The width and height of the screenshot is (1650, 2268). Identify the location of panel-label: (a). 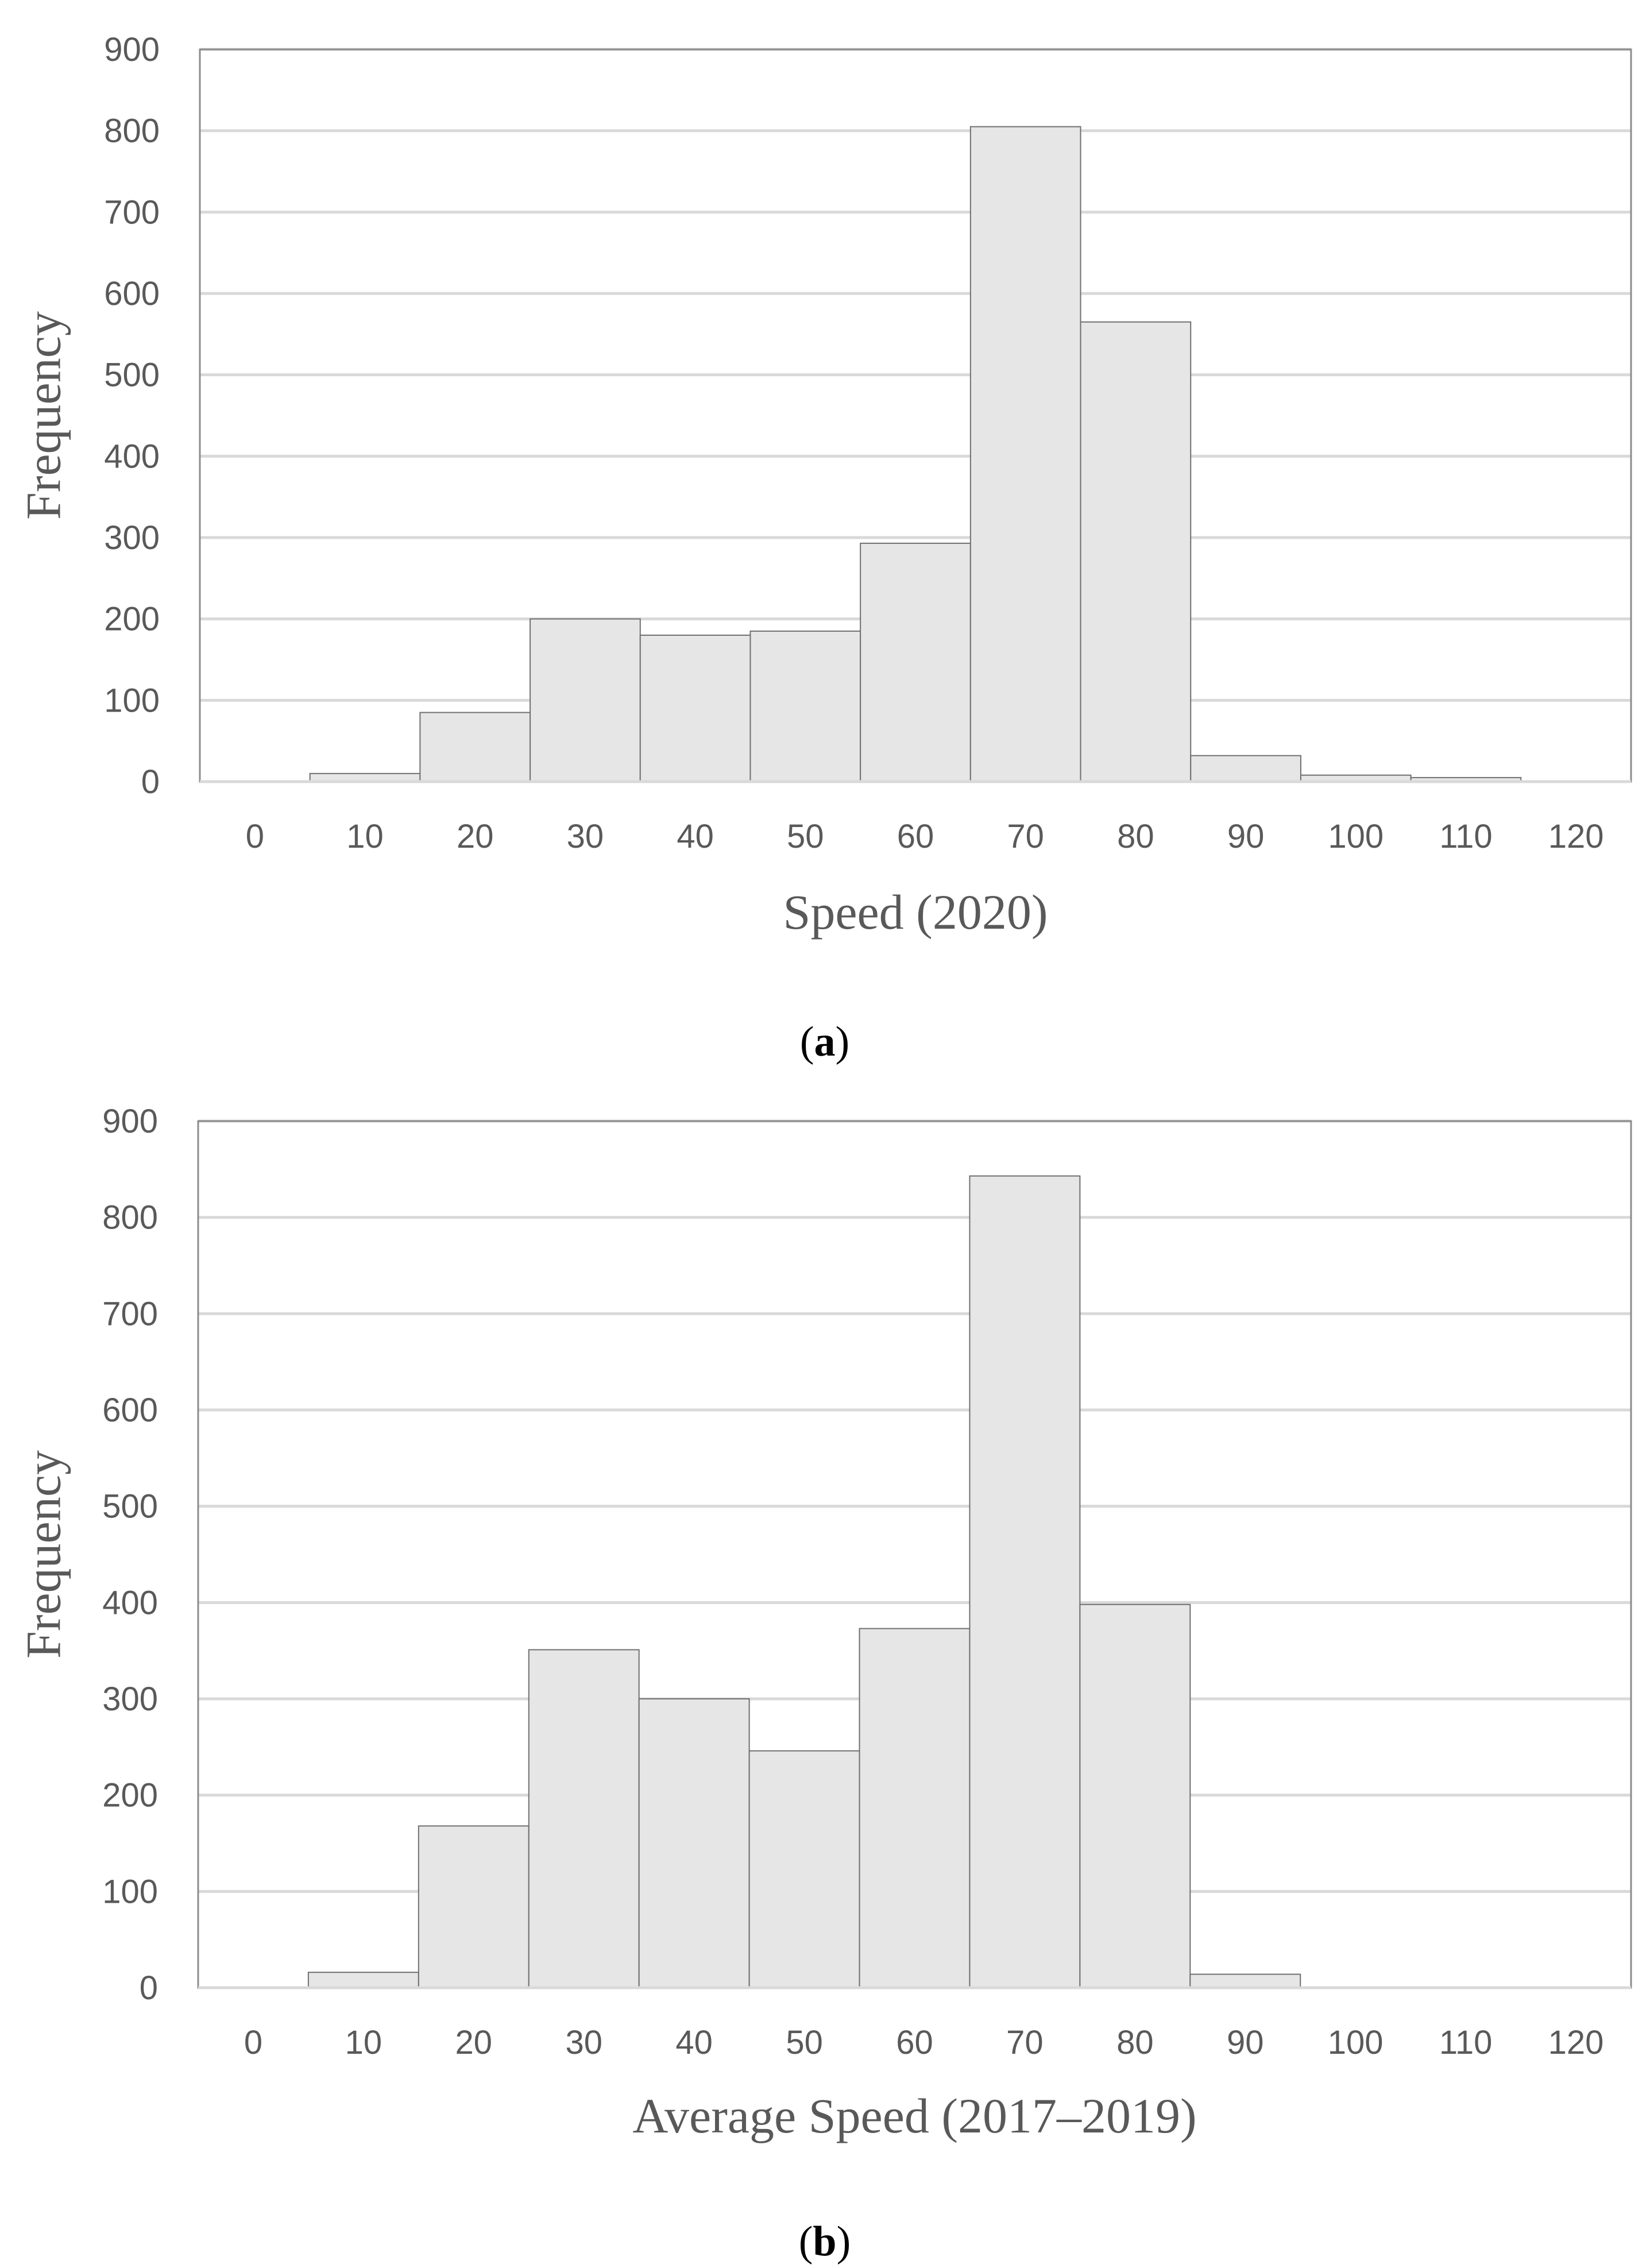
(825, 1041).